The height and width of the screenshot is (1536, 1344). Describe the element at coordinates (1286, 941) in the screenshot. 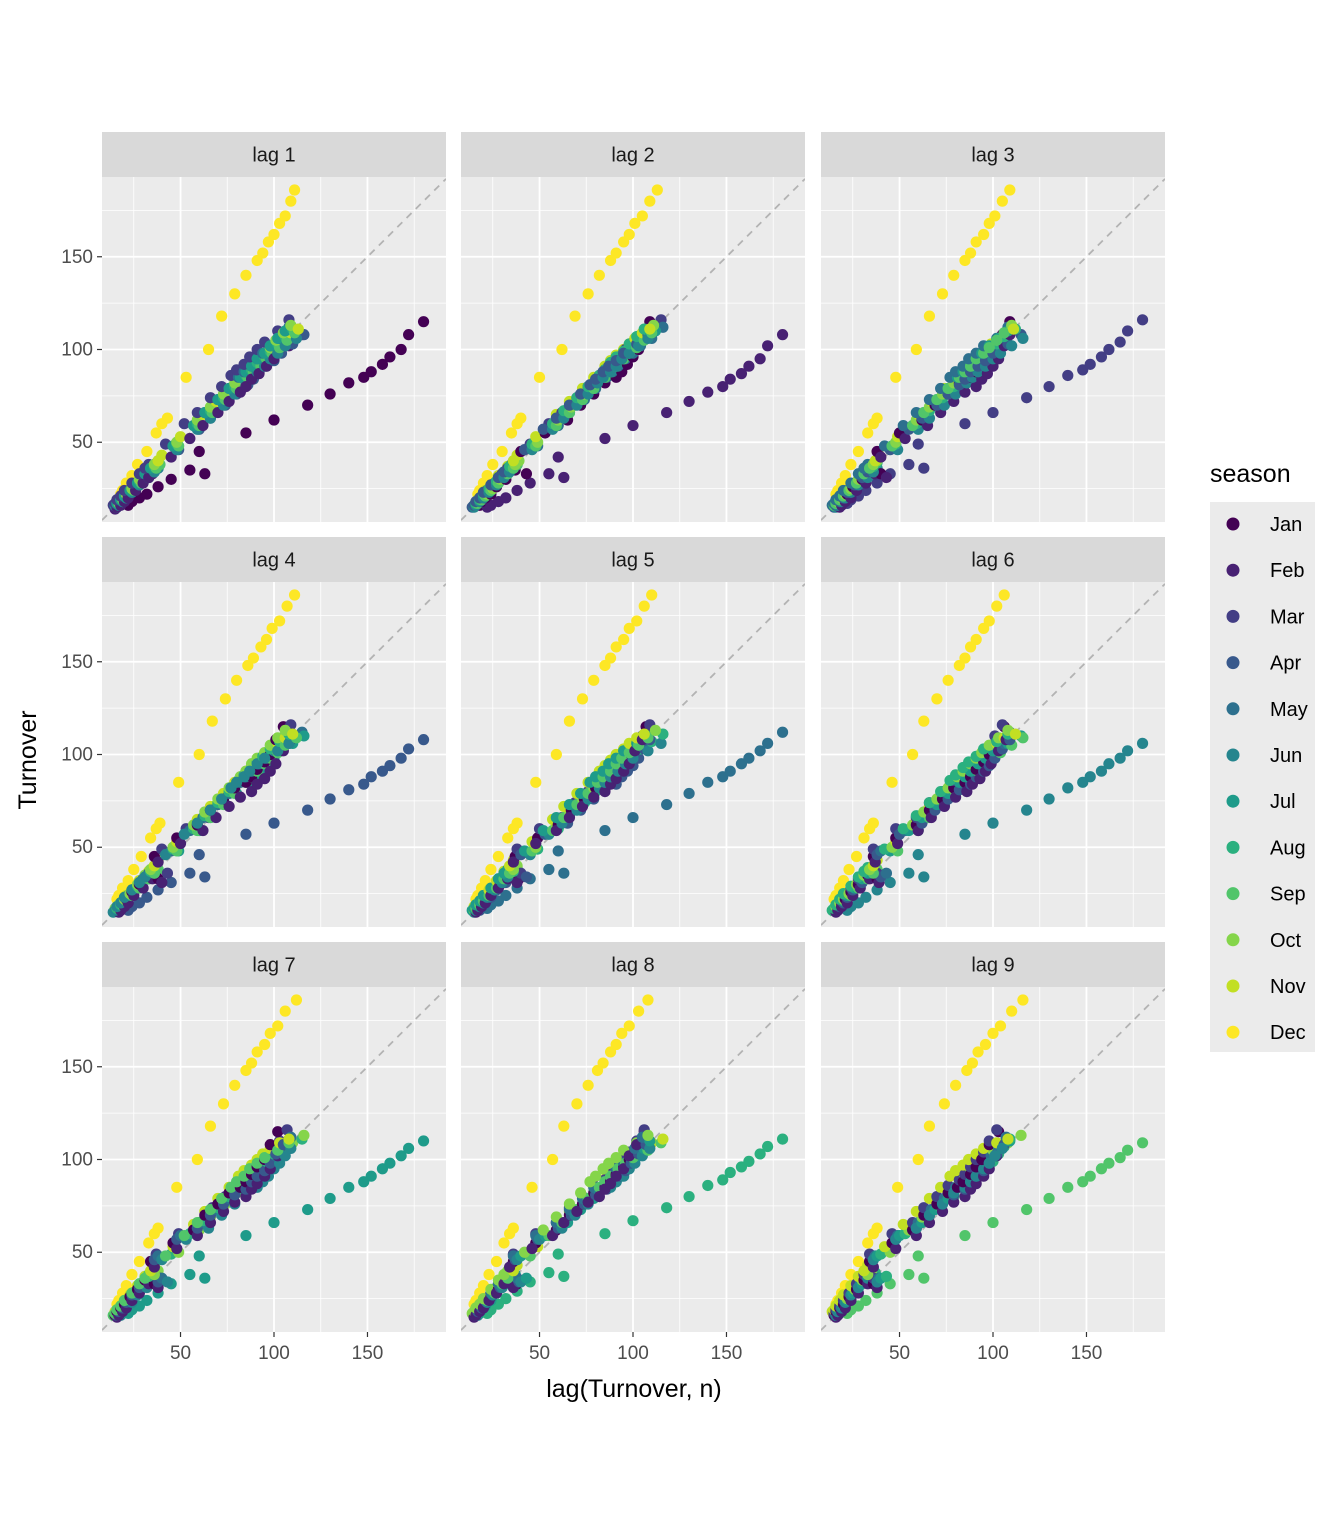

I see `legend-label: Oct` at that location.